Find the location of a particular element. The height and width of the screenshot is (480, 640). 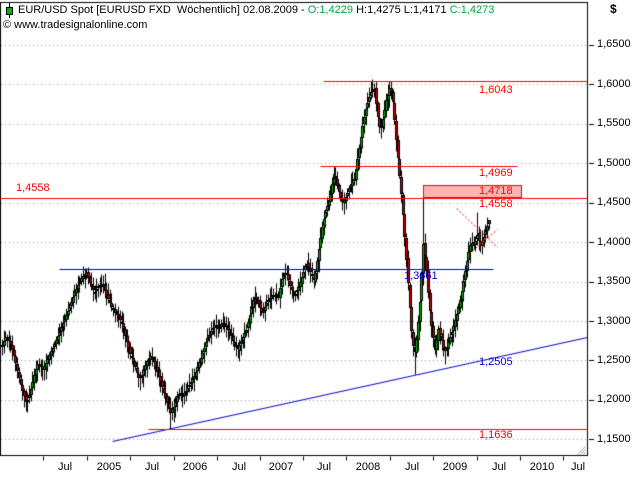

y-axis-label: 1,2000 is located at coordinates (614, 399).